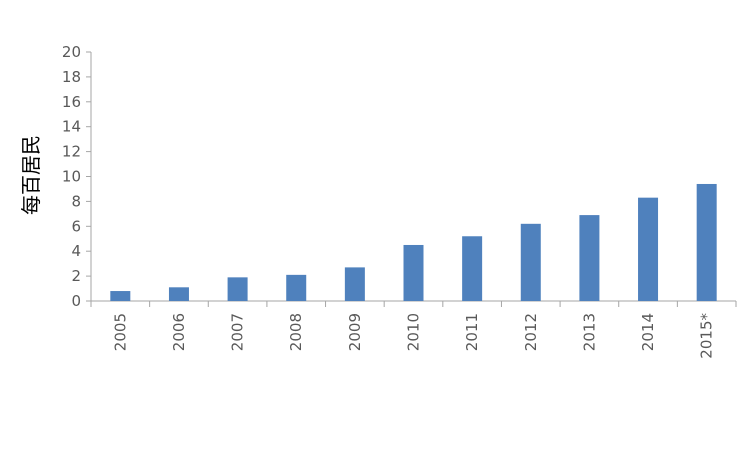 The image size is (744, 456). Describe the element at coordinates (589, 332) in the screenshot. I see `x-tick-label: 2013` at that location.